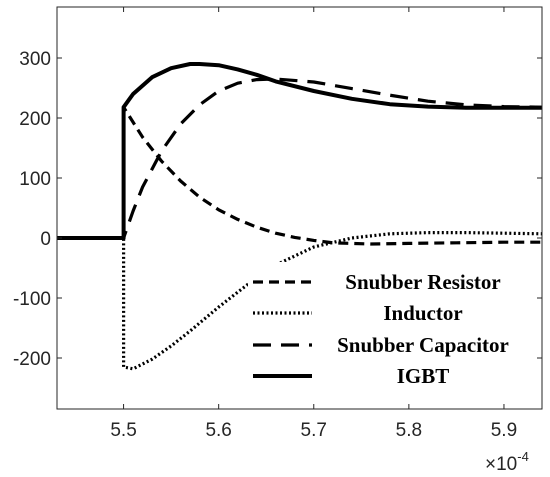 The height and width of the screenshot is (477, 550). I want to click on y-tick-label: -200, so click(32, 359).